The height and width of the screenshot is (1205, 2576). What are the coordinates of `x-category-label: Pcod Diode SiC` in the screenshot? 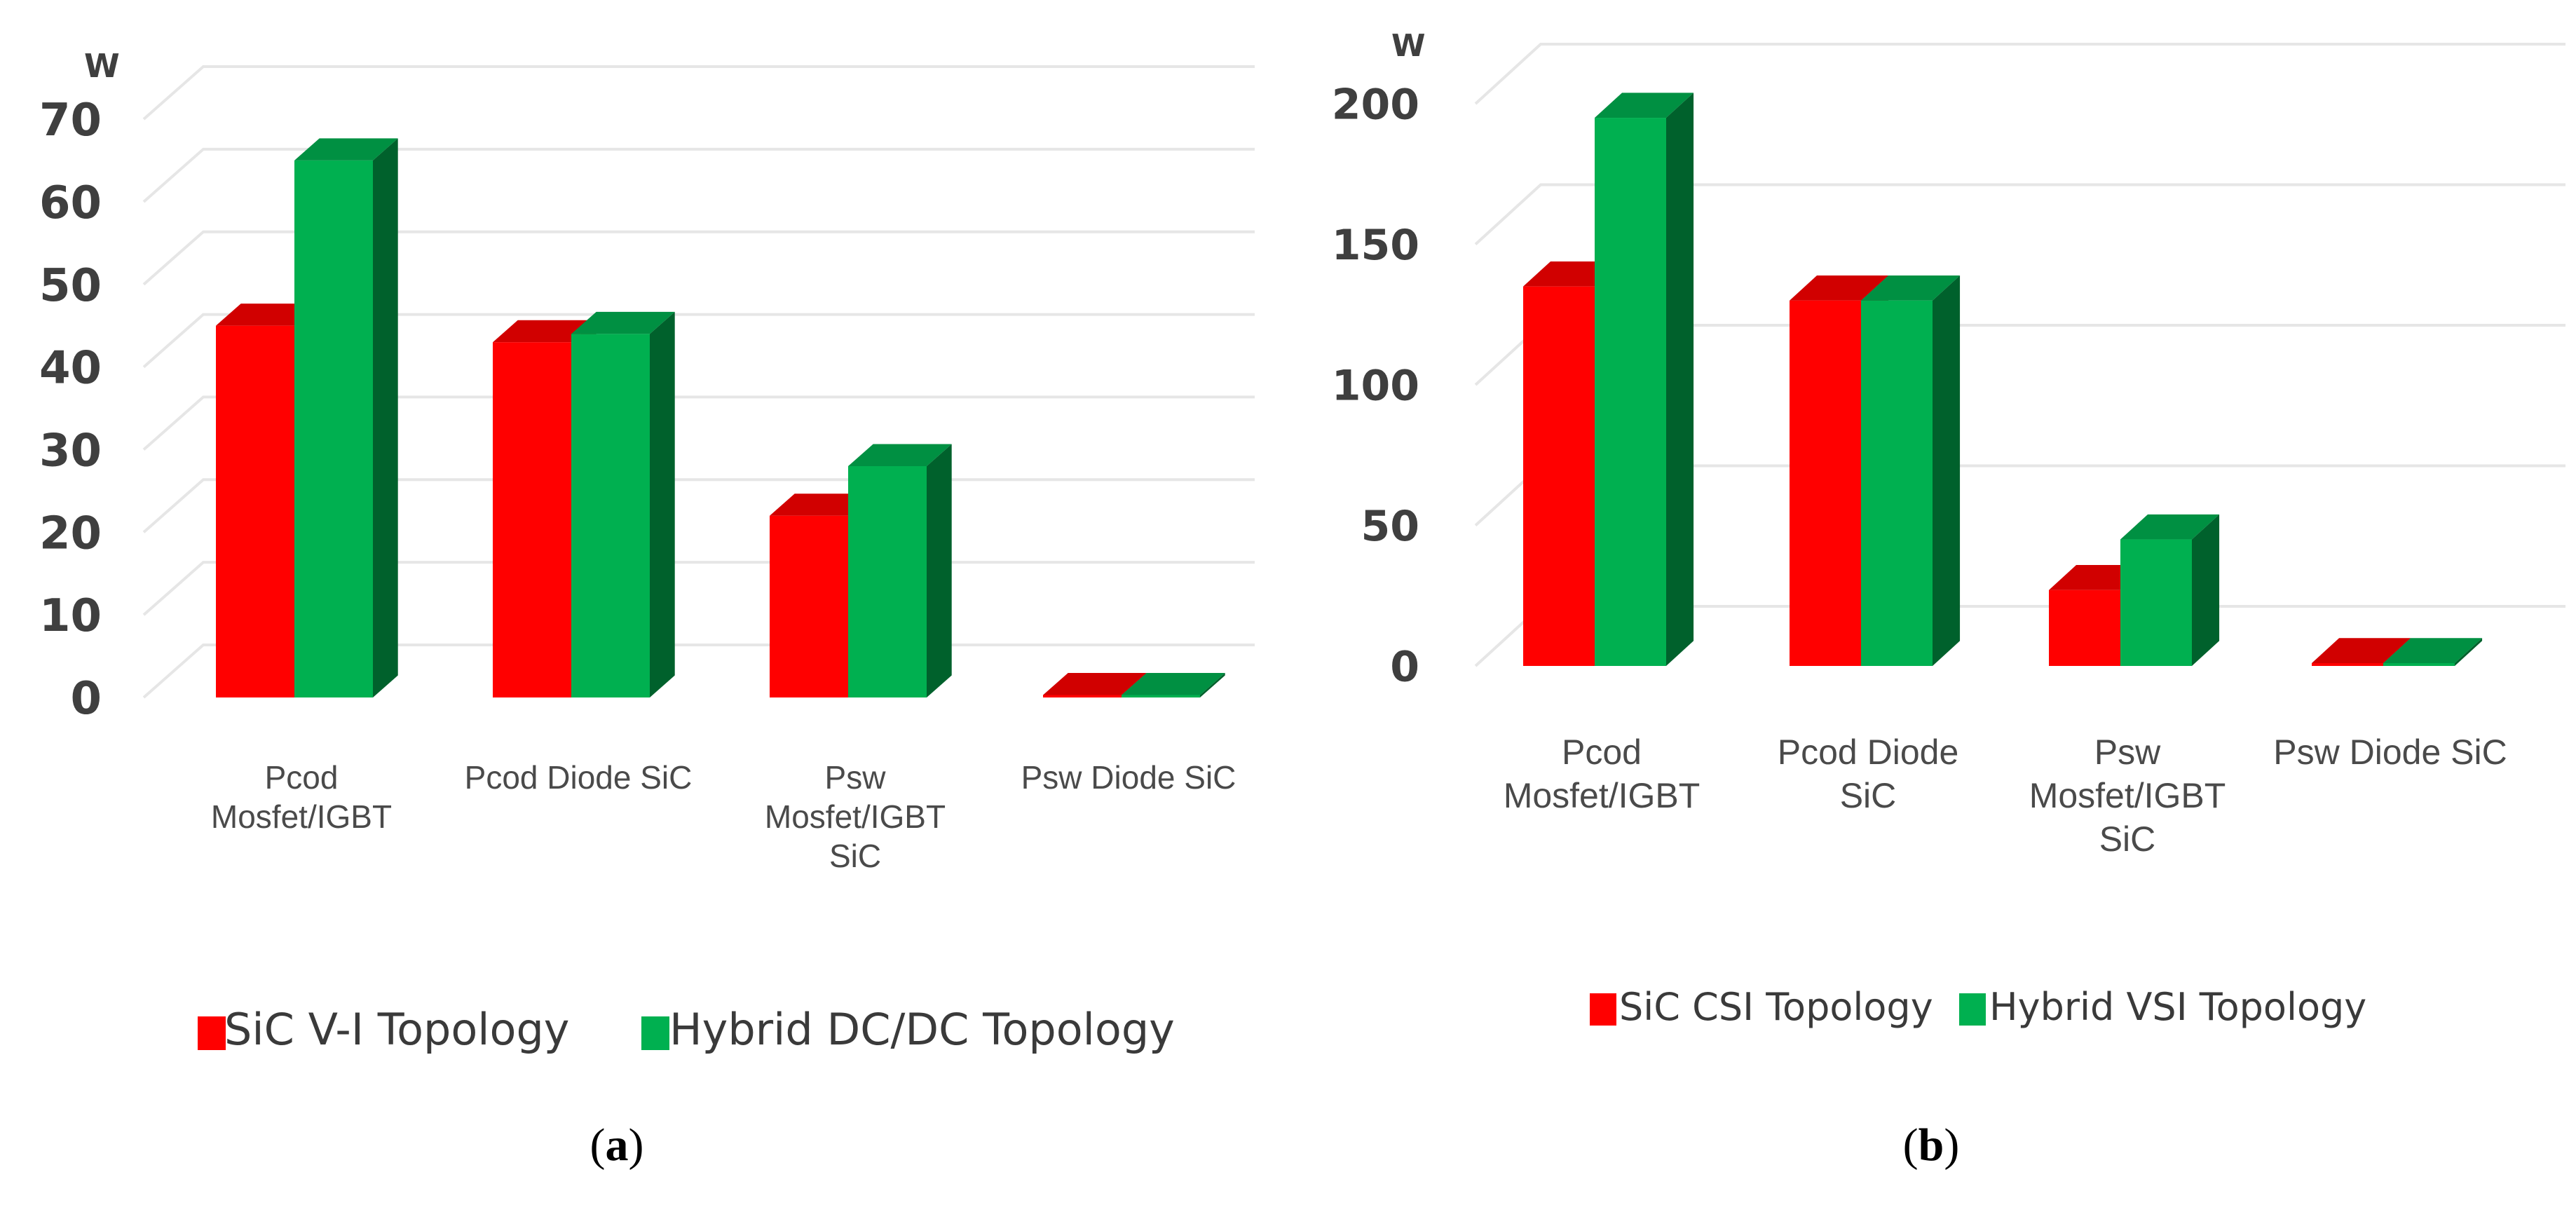 It's located at (579, 777).